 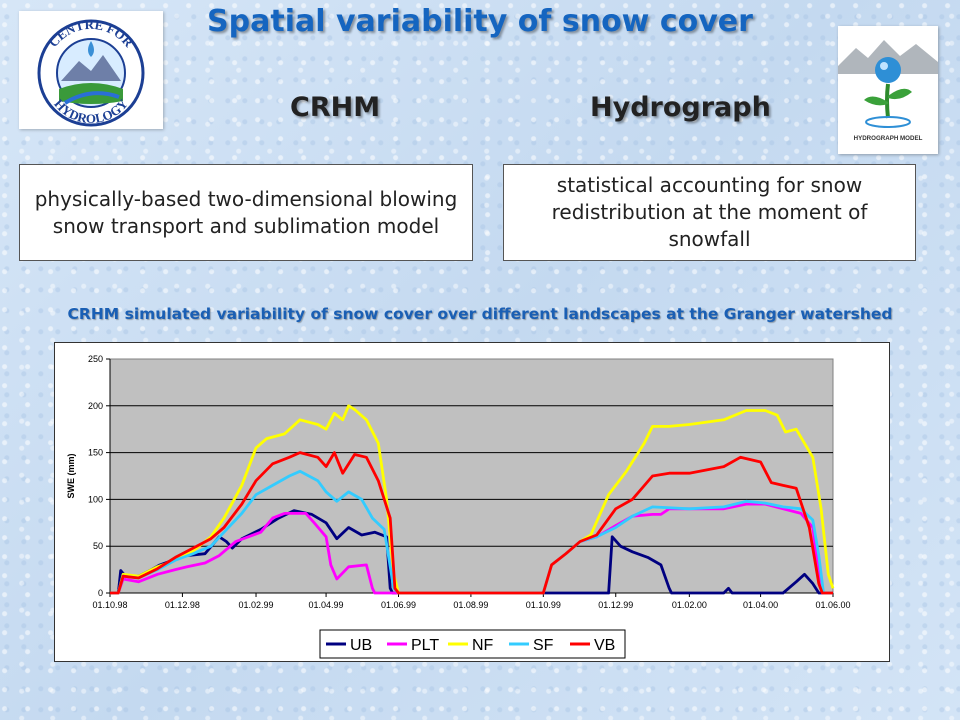 I want to click on legend-label-ub: UB, so click(x=361, y=645).